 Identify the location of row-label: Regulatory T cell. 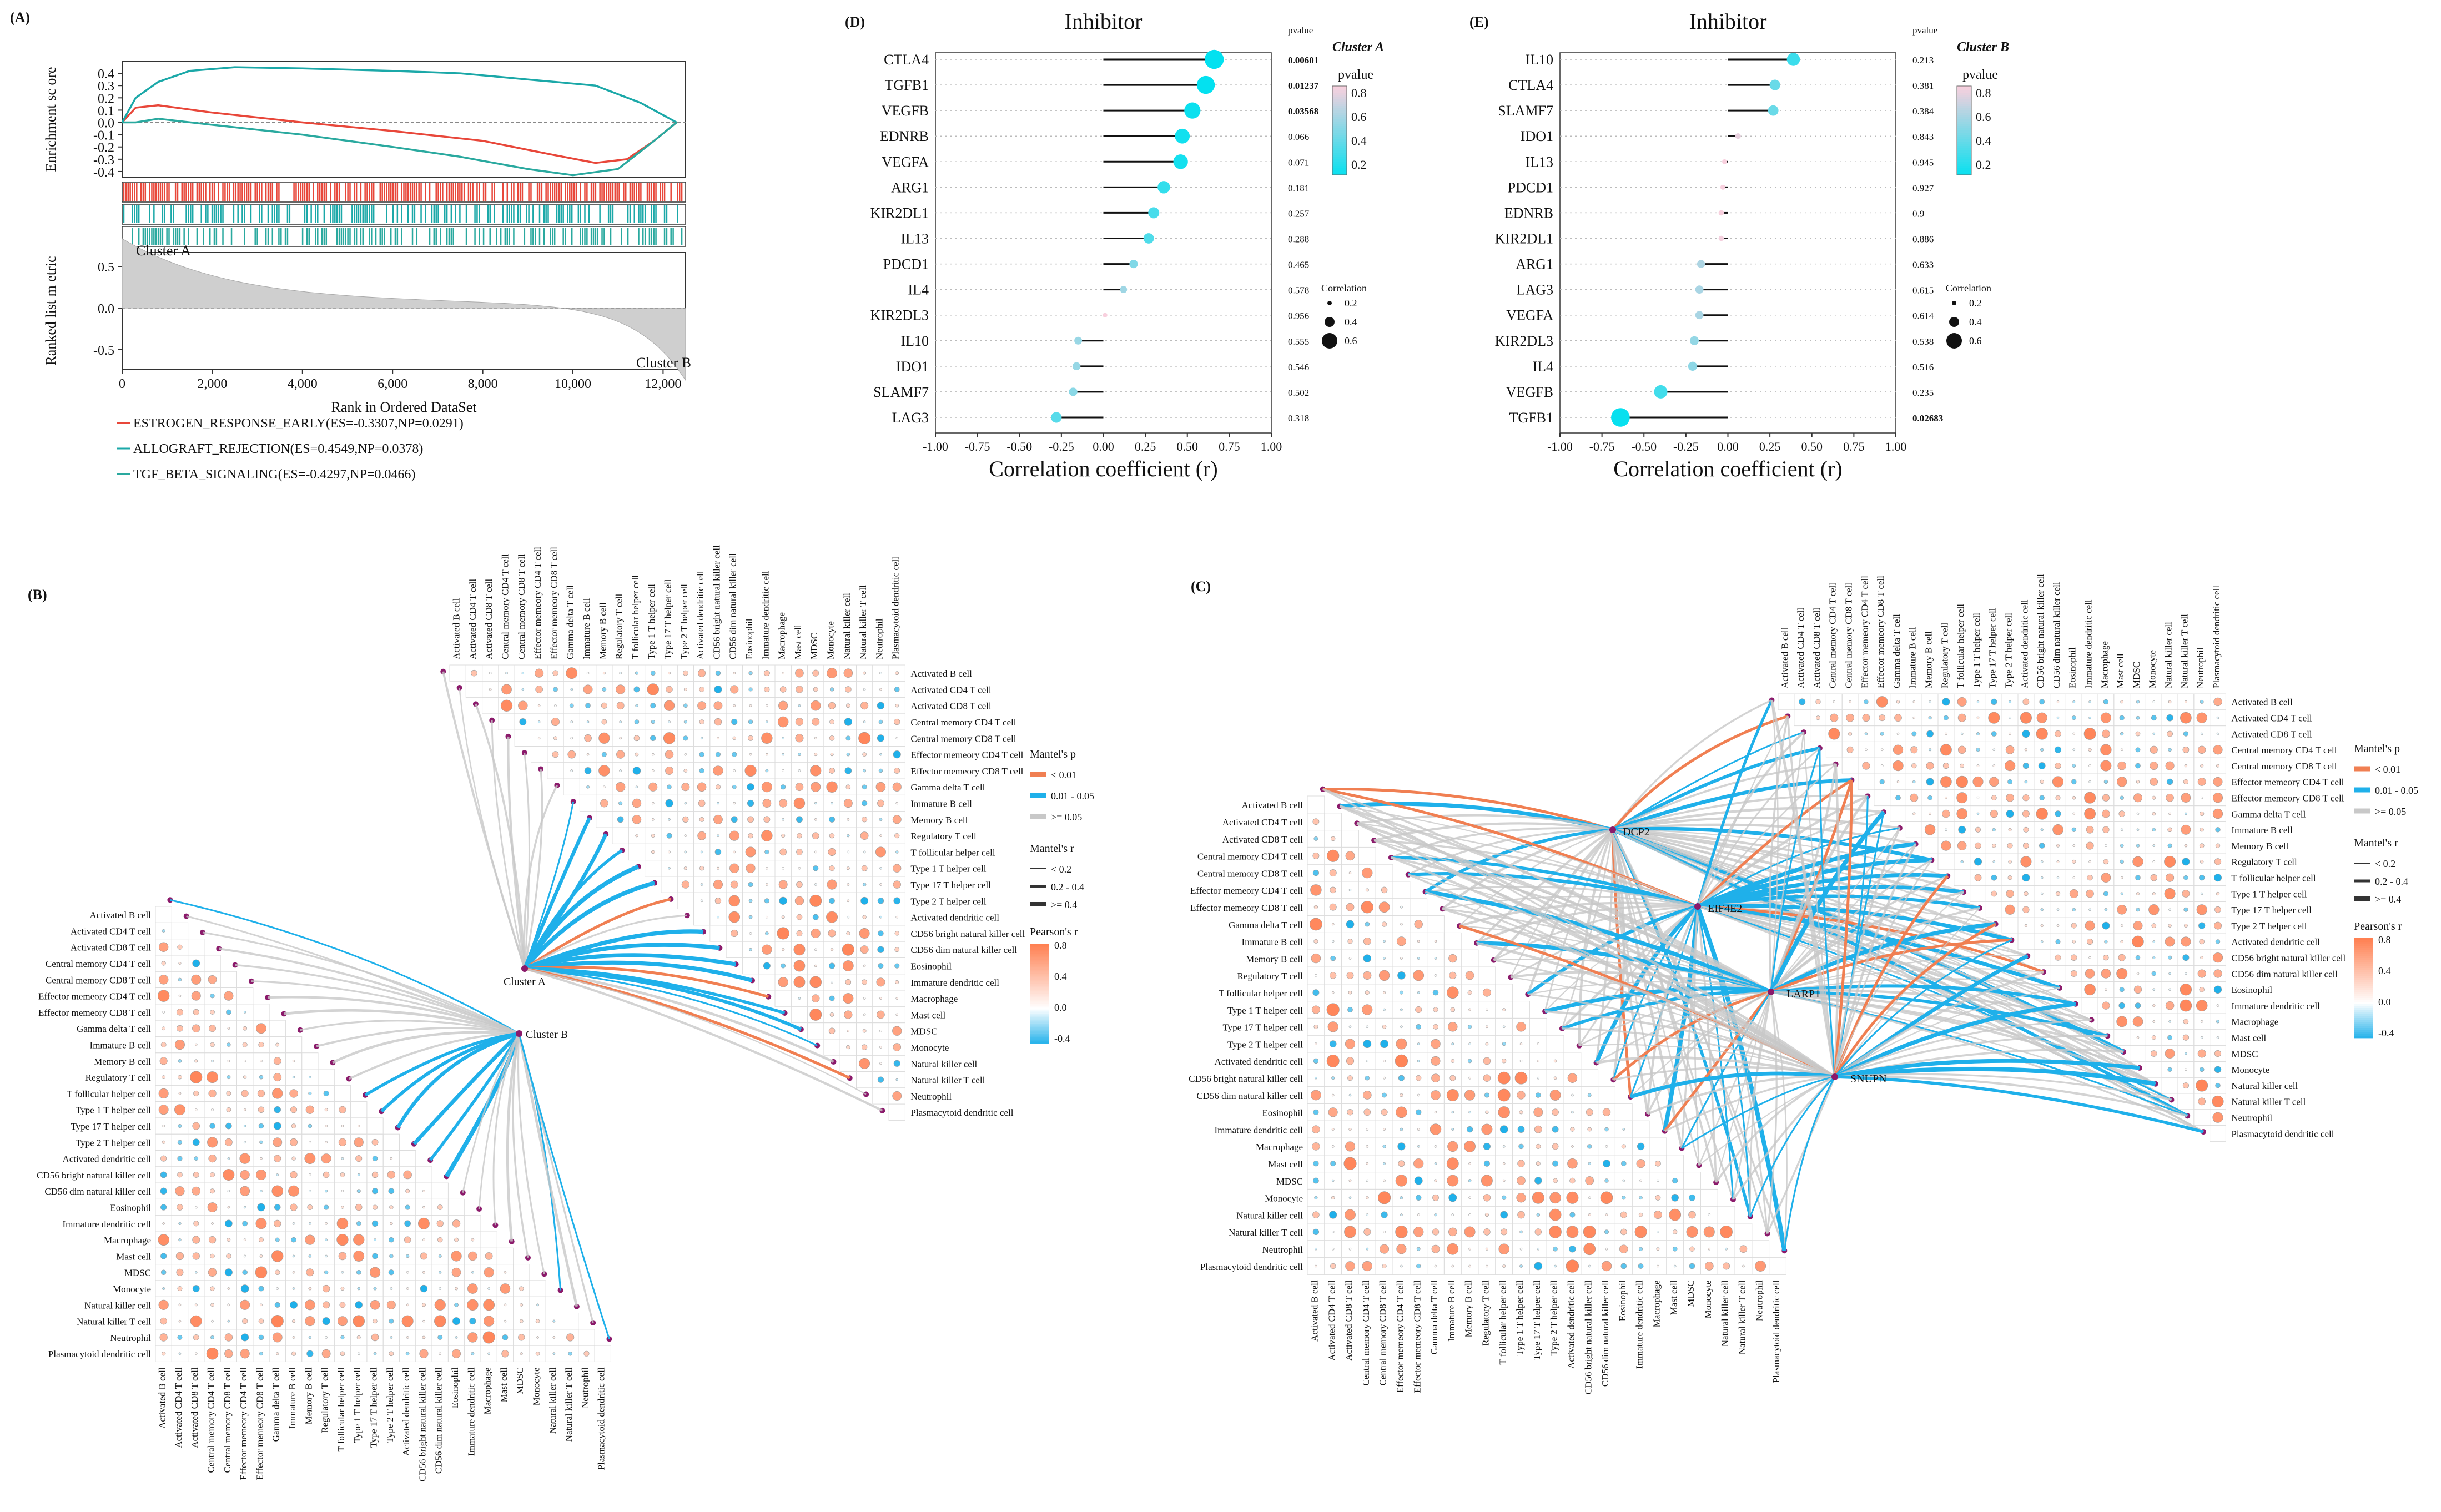
(2264, 862).